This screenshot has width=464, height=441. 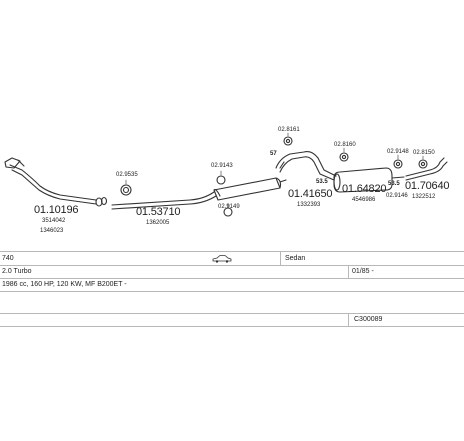 I want to click on part-number-label: 01.64820, so click(x=364, y=189).